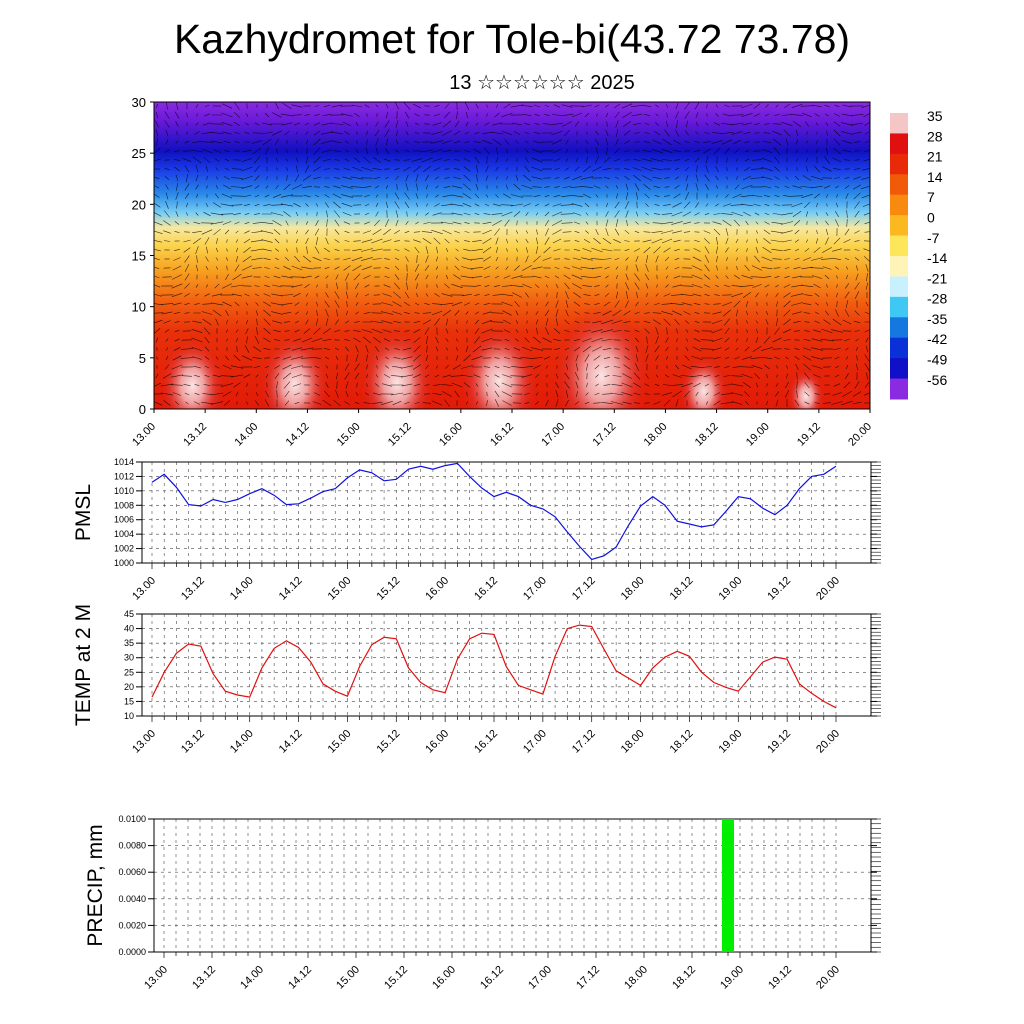 This screenshot has width=1024, height=1024. What do you see at coordinates (124, 563) in the screenshot?
I see `y-tick-label: 1000` at bounding box center [124, 563].